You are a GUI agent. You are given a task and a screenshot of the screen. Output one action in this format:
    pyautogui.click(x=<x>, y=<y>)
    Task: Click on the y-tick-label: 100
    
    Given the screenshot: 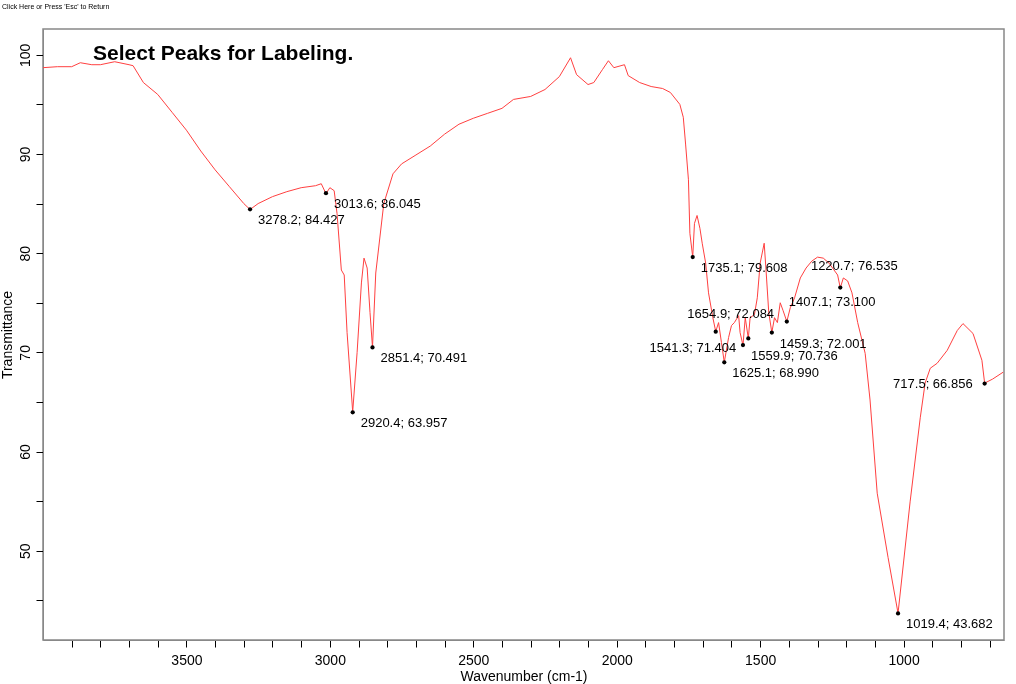 What is the action you would take?
    pyautogui.click(x=24, y=55)
    